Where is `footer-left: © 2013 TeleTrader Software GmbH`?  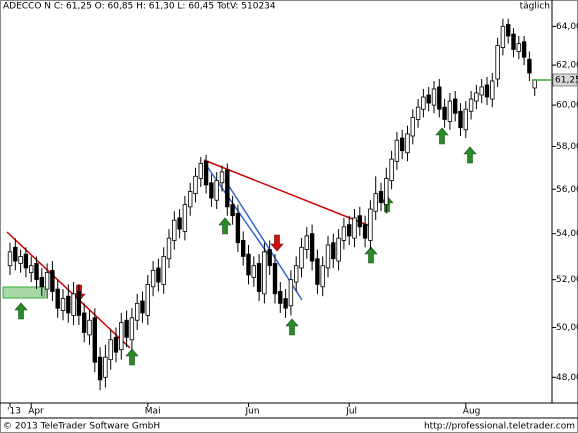 footer-left: © 2013 TeleTrader Software GmbH is located at coordinates (81, 427).